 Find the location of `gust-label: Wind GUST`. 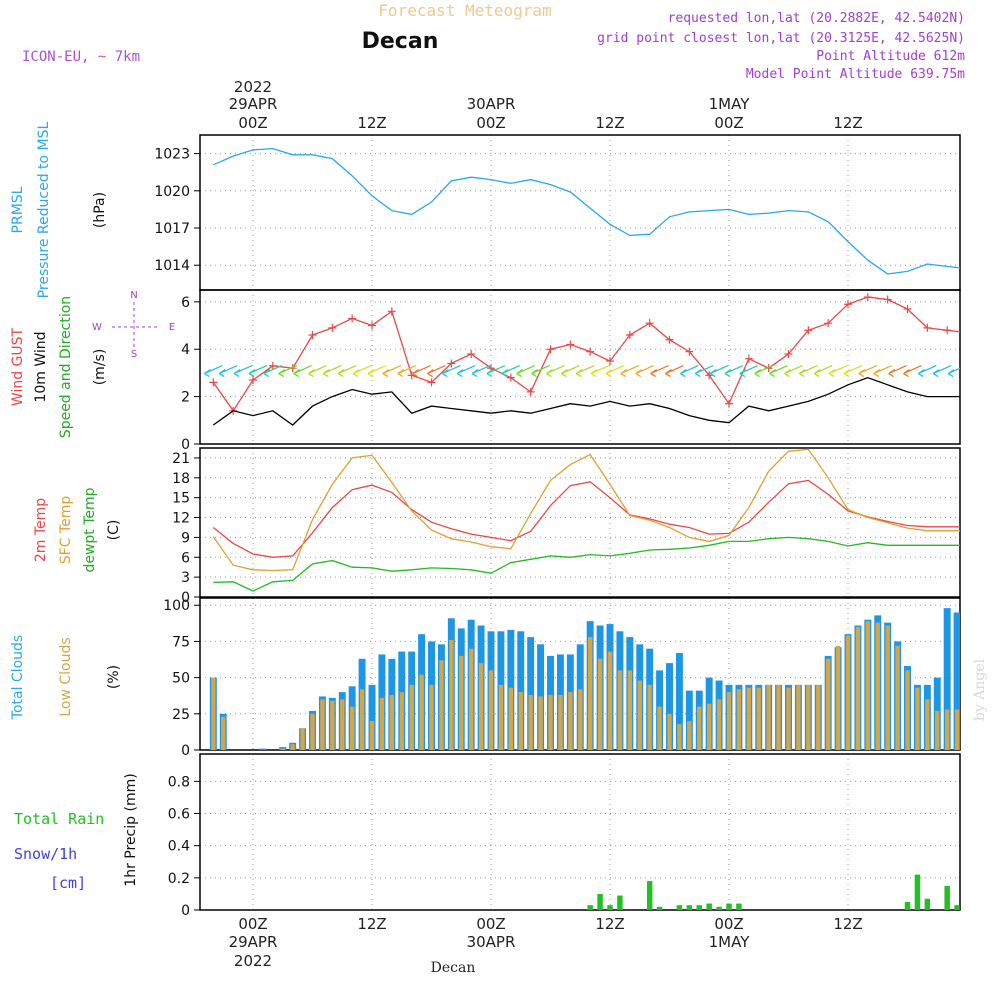

gust-label: Wind GUST is located at coordinates (18, 366).